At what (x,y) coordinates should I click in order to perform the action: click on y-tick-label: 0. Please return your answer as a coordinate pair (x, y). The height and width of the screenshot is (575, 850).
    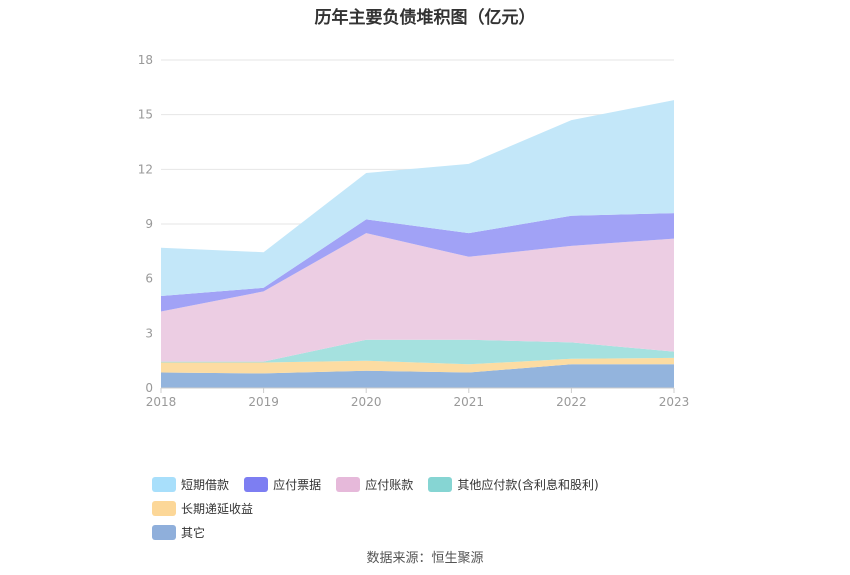
    Looking at the image, I should click on (149, 388).